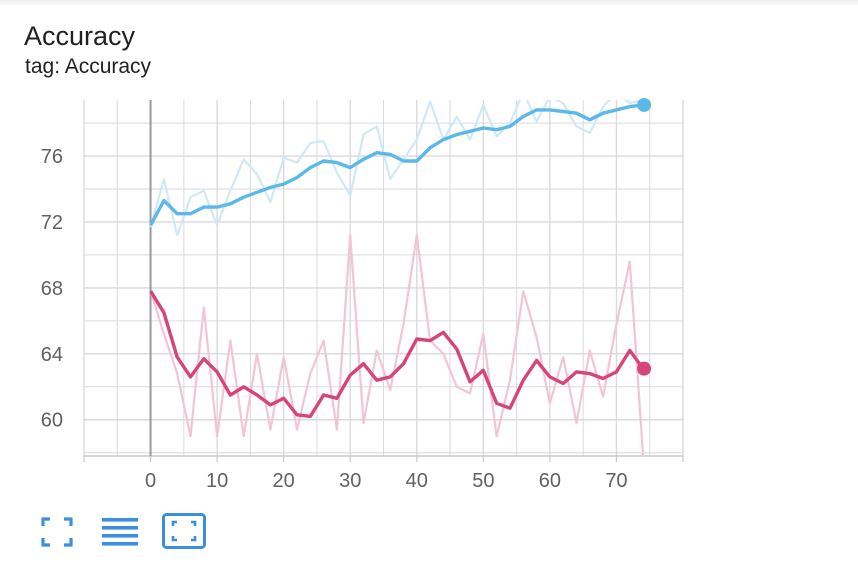 This screenshot has width=858, height=584. What do you see at coordinates (52, 157) in the screenshot?
I see `y-tick-label: 76` at bounding box center [52, 157].